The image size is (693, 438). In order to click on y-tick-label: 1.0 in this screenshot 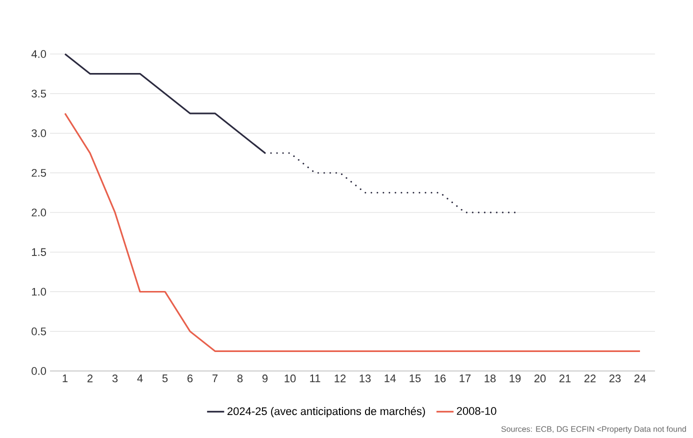, I will do `click(39, 292)`.